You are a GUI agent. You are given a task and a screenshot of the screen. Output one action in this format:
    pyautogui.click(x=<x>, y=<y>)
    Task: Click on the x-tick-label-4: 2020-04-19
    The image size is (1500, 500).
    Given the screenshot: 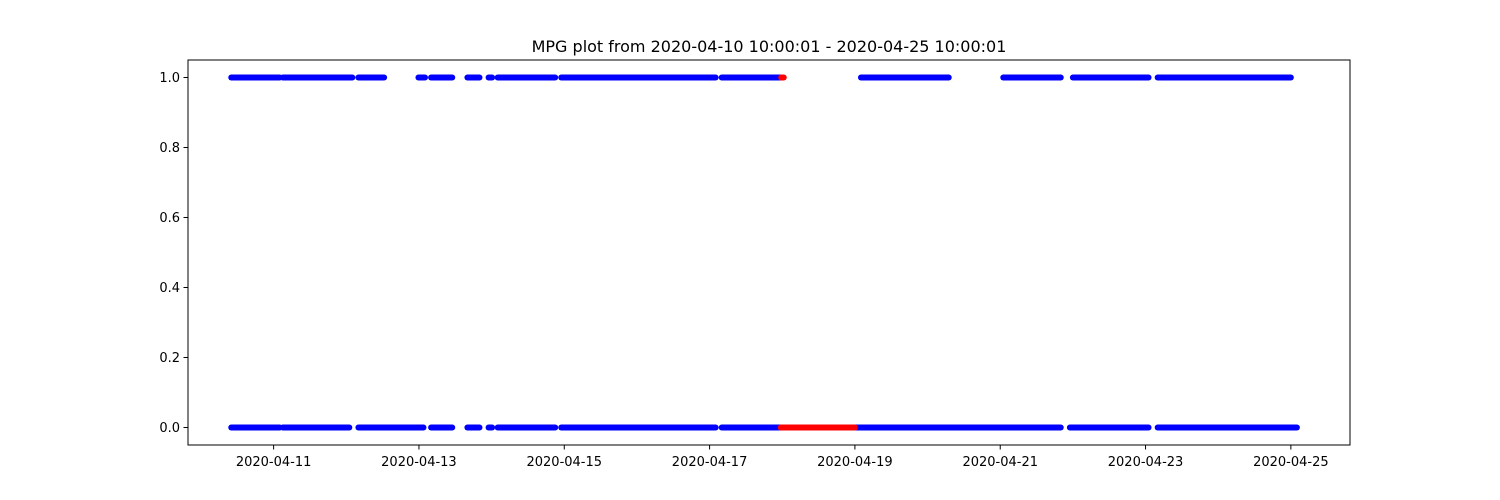 What is the action you would take?
    pyautogui.click(x=855, y=462)
    